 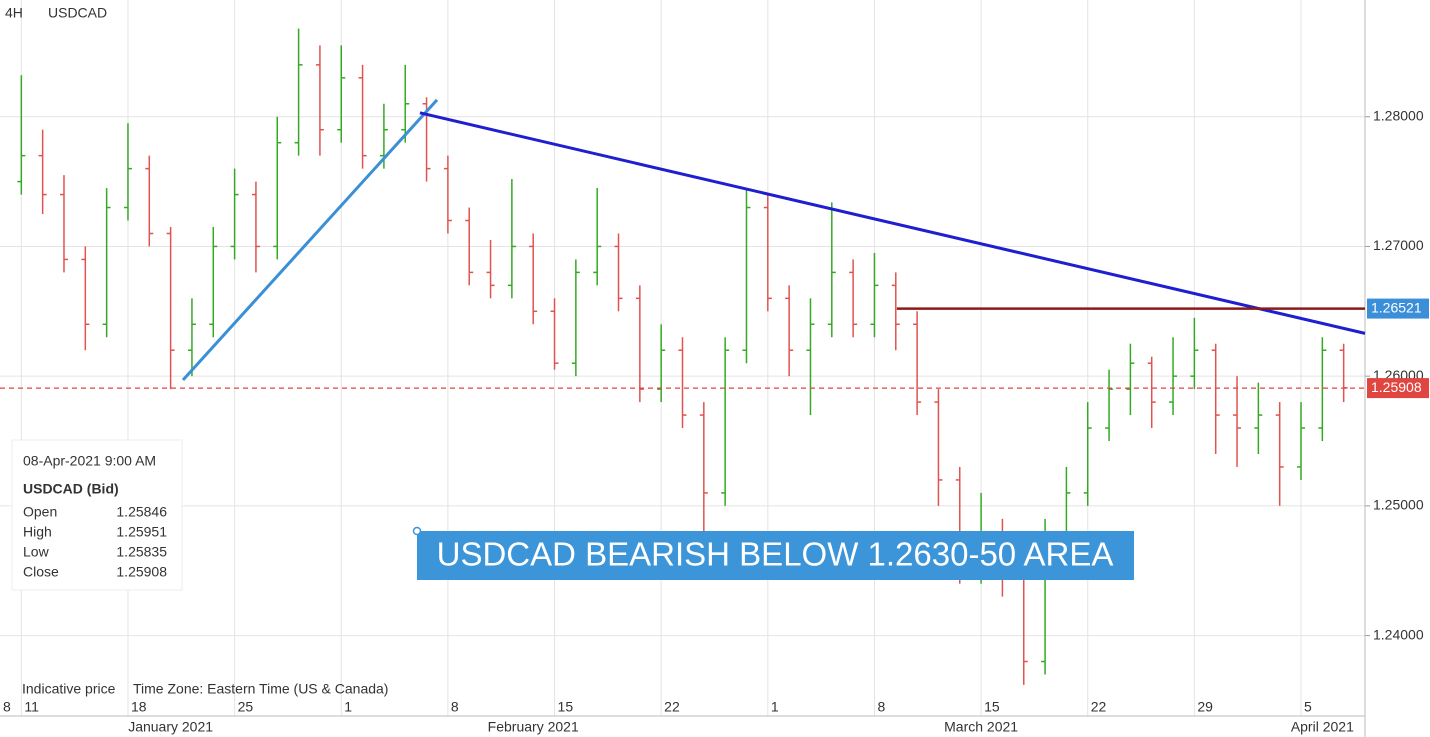 I want to click on y-tick-label: 1.28000, so click(x=1398, y=115).